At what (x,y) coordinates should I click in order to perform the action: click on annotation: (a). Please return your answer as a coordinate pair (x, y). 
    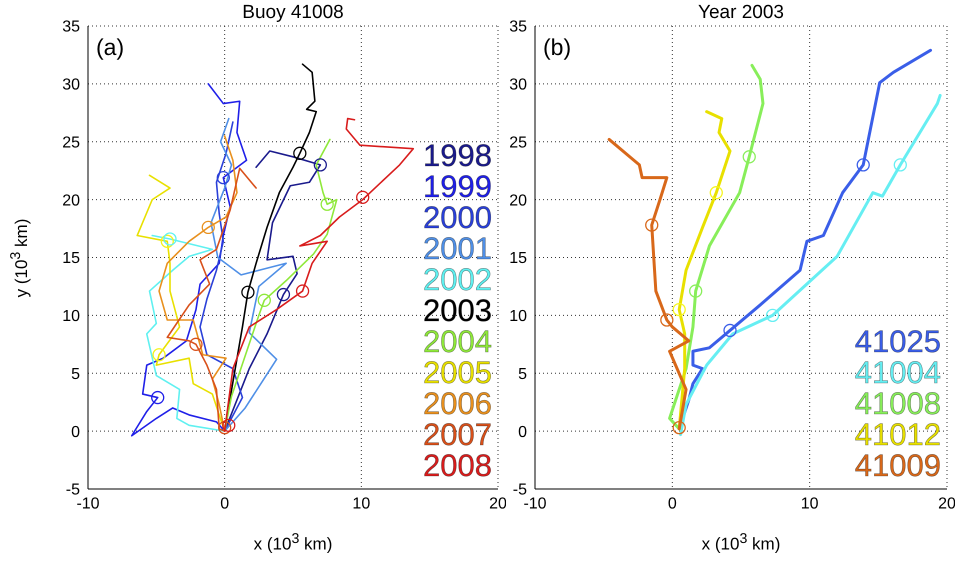
    Looking at the image, I should click on (110, 47).